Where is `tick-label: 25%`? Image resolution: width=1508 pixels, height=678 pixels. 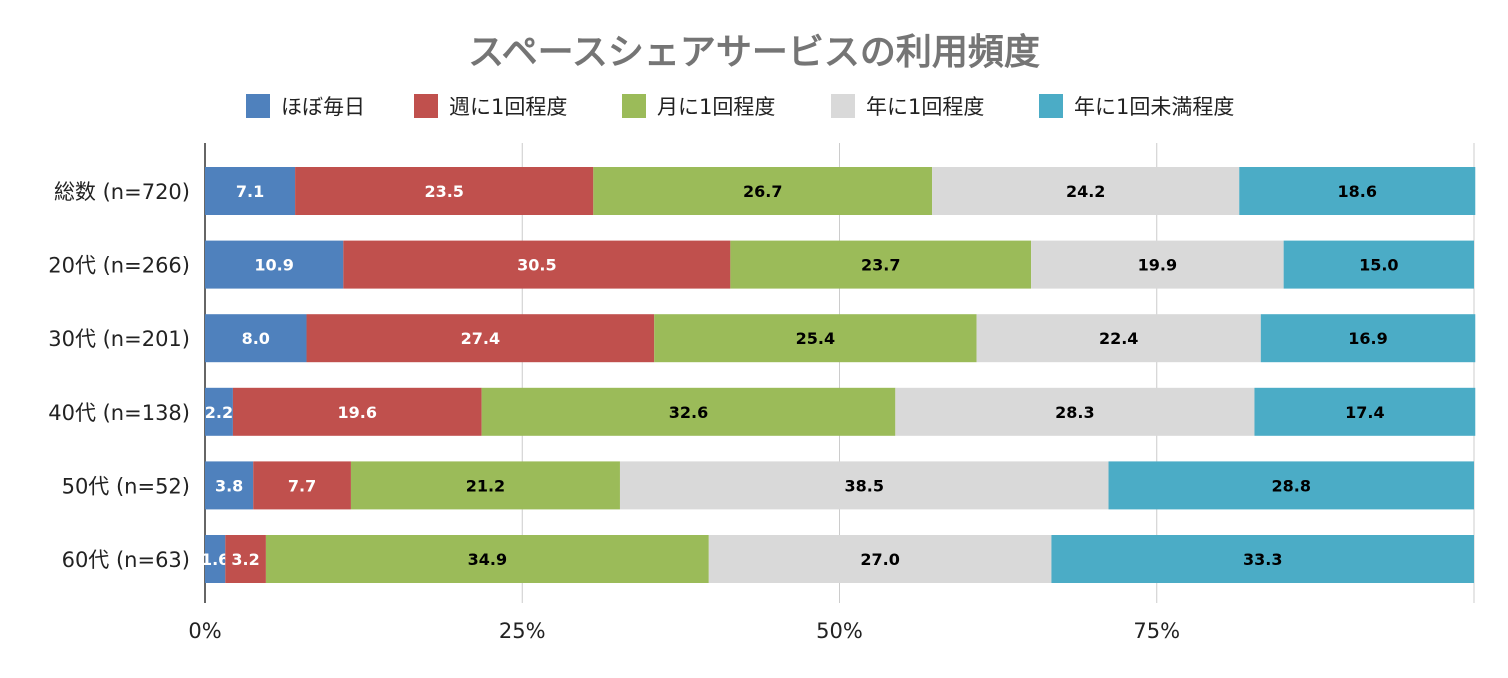
tick-label: 25% is located at coordinates (522, 631).